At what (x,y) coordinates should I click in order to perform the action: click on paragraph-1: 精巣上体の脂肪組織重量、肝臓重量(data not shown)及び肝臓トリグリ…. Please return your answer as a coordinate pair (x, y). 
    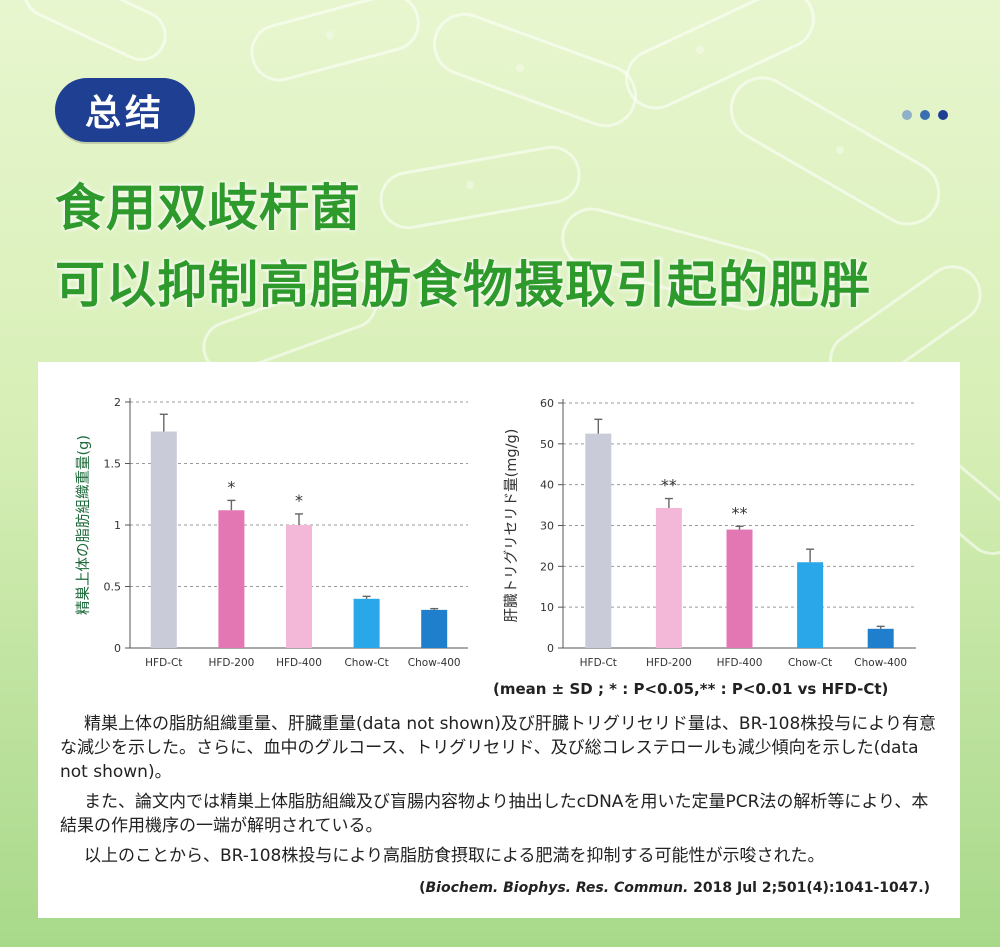
    Looking at the image, I should click on (498, 748).